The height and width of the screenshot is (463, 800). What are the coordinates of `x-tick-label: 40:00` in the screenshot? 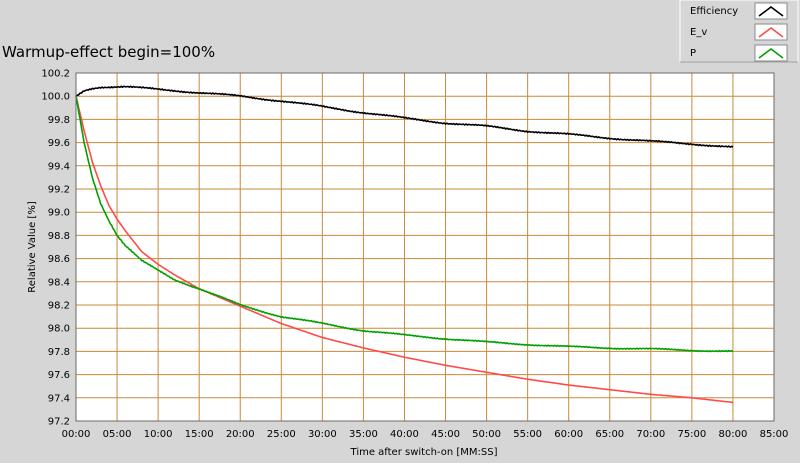 It's located at (404, 434).